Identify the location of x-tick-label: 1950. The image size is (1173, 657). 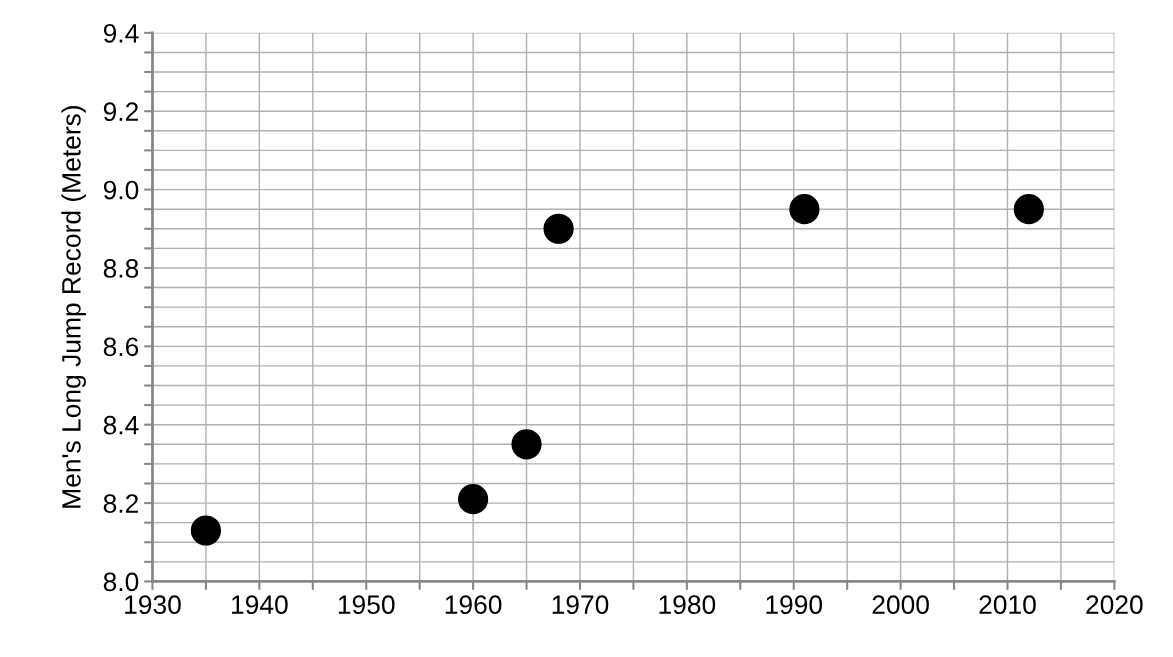
(366, 605).